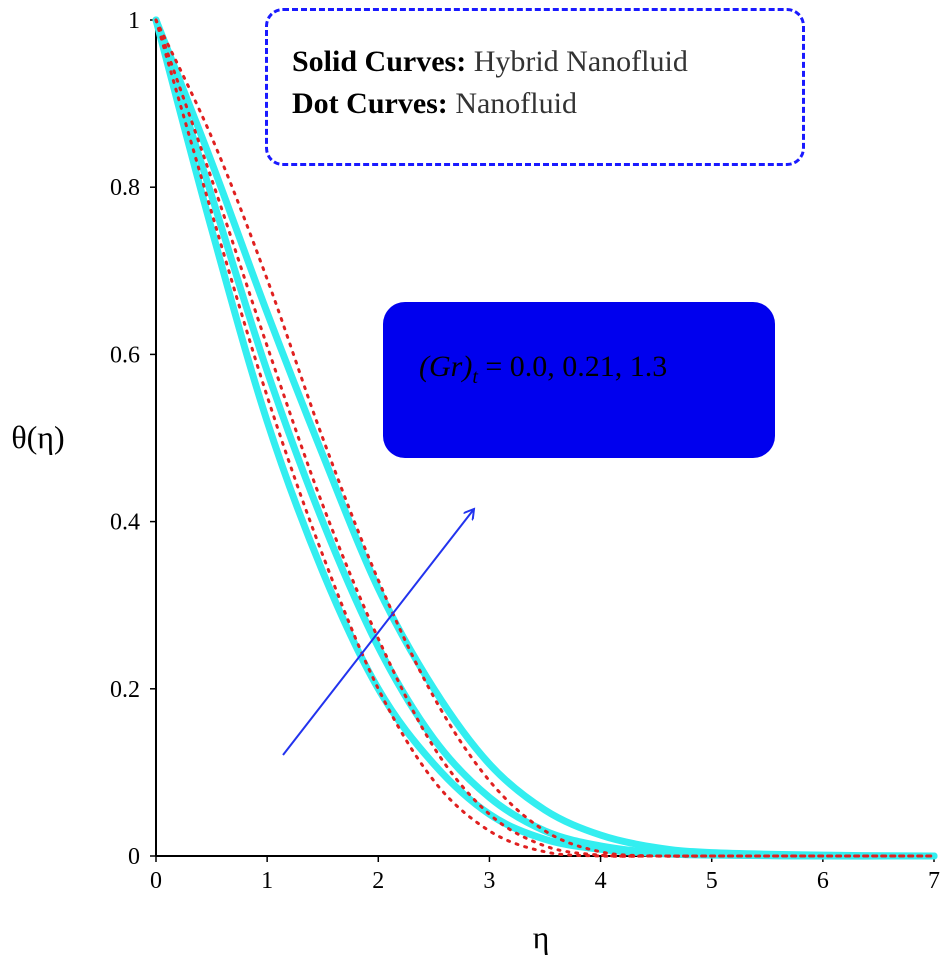  What do you see at coordinates (577, 61) in the screenshot?
I see `legend-solid-text: Hybrid Nanofluid` at bounding box center [577, 61].